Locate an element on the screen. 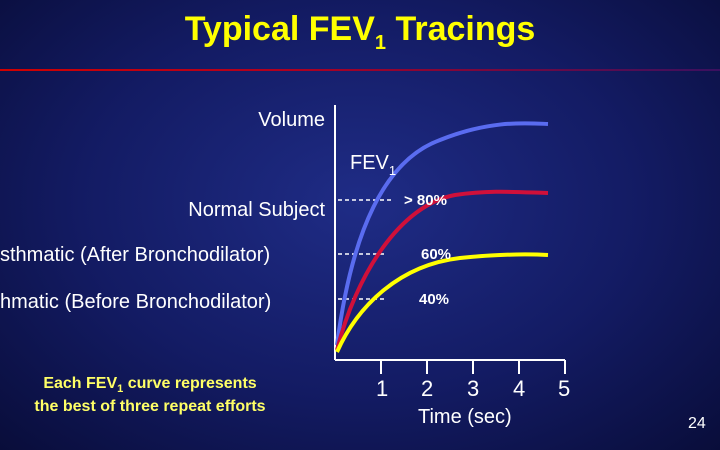  pct-after: 60% is located at coordinates (436, 254).